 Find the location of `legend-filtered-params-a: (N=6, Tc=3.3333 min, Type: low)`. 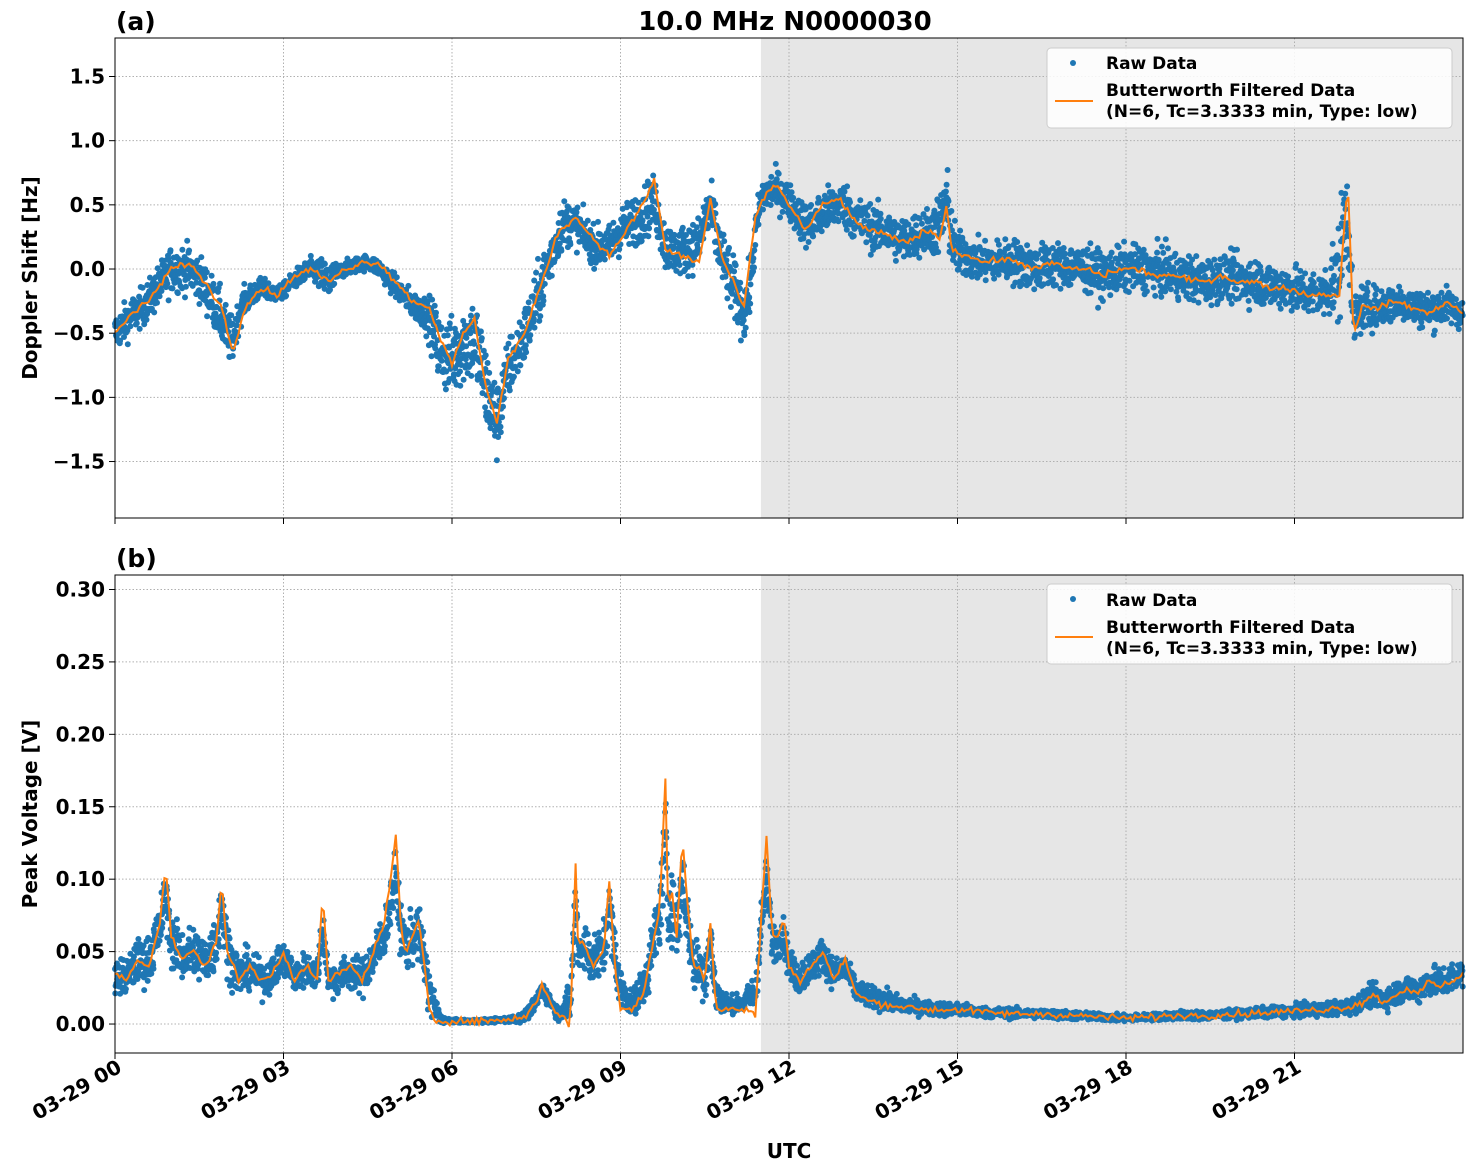

legend-filtered-params-a: (N=6, Tc=3.3333 min, Type: low) is located at coordinates (1262, 112).